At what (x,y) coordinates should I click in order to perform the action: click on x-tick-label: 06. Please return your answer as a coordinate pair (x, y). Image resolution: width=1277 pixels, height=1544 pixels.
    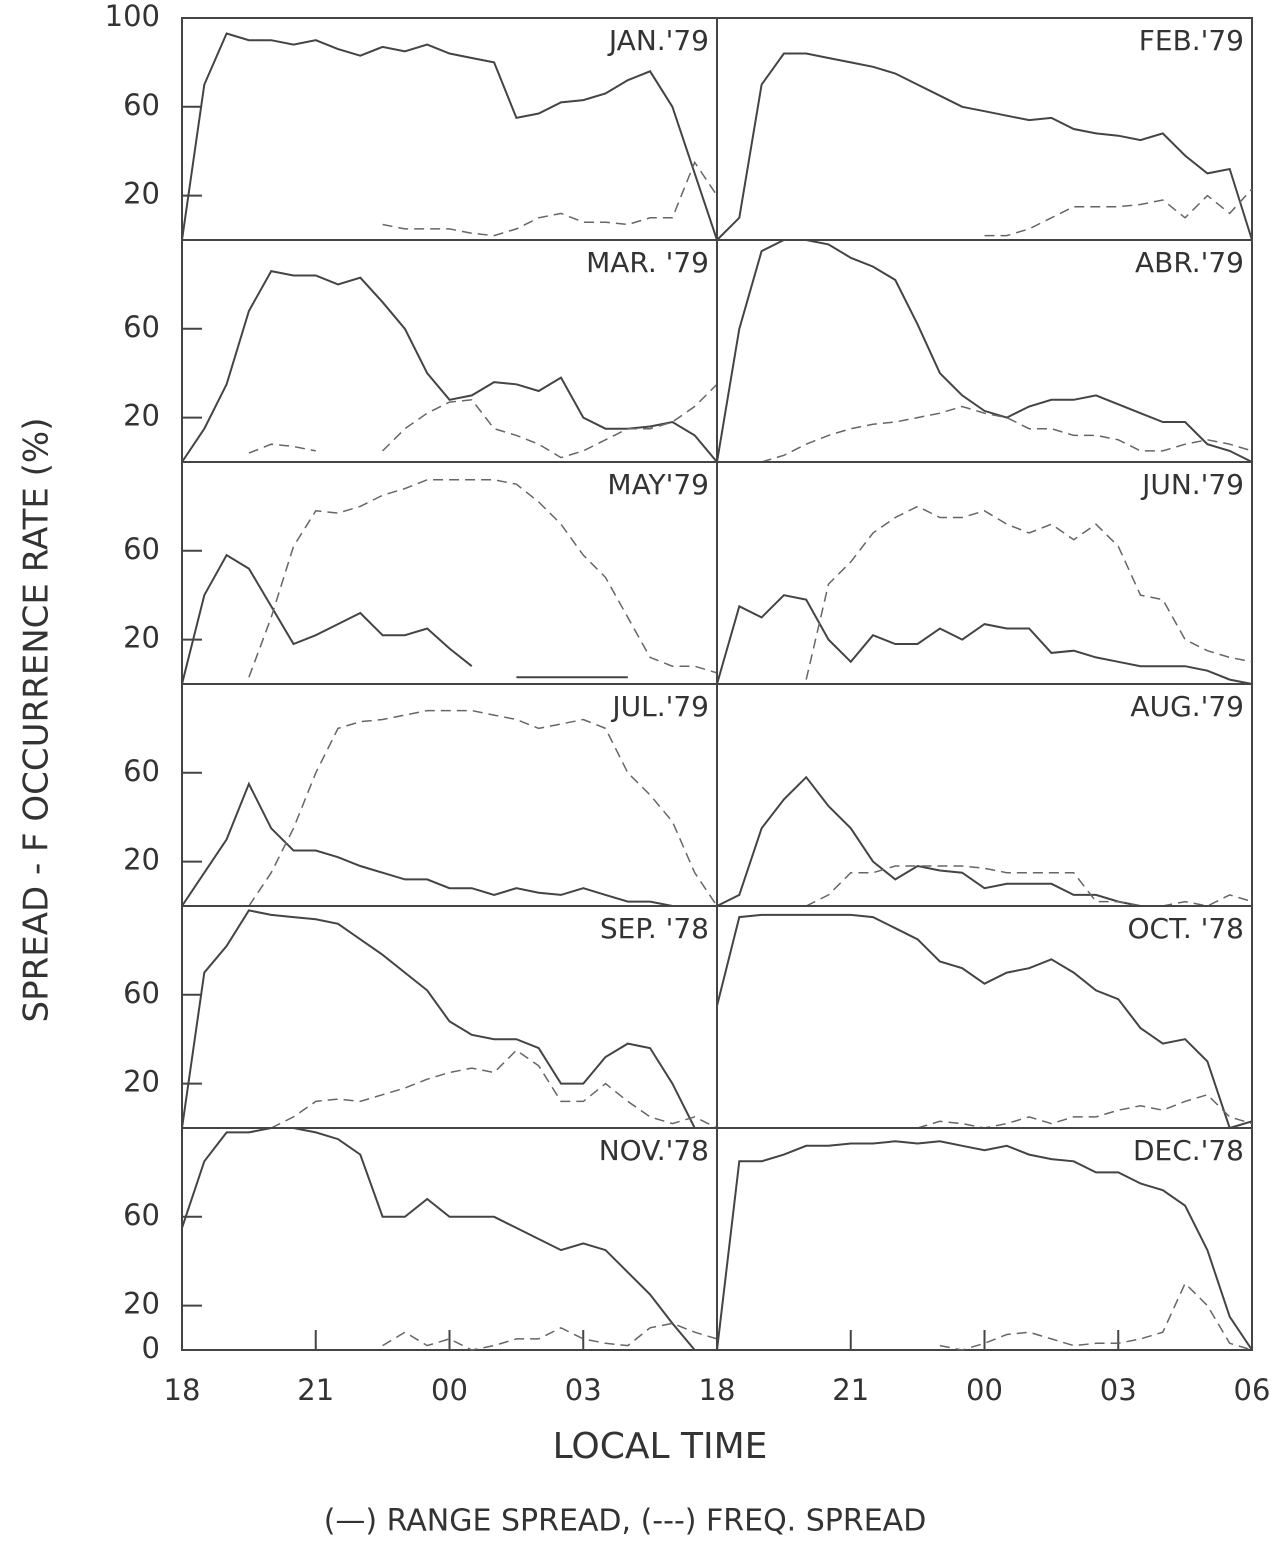
    Looking at the image, I should click on (1252, 1390).